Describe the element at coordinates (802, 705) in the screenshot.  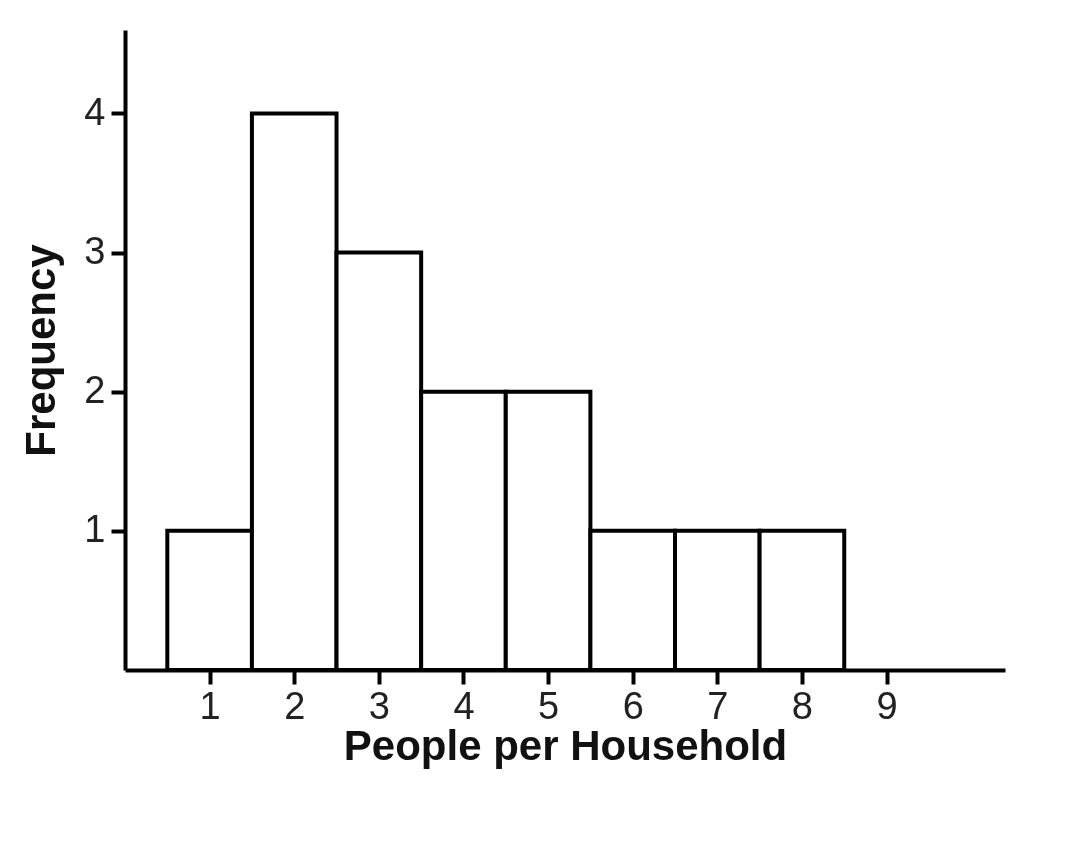
I see `x-tick-label: 8` at that location.